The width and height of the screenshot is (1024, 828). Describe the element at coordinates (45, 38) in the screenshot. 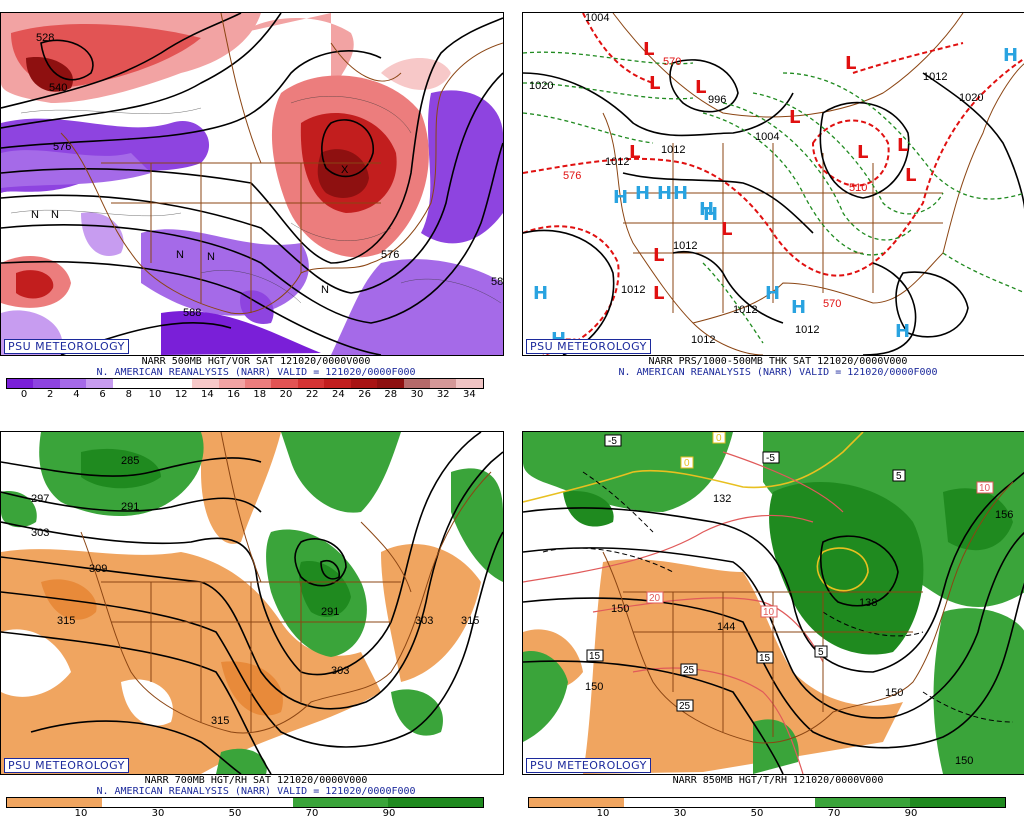

I see `contour-label: 528` at that location.